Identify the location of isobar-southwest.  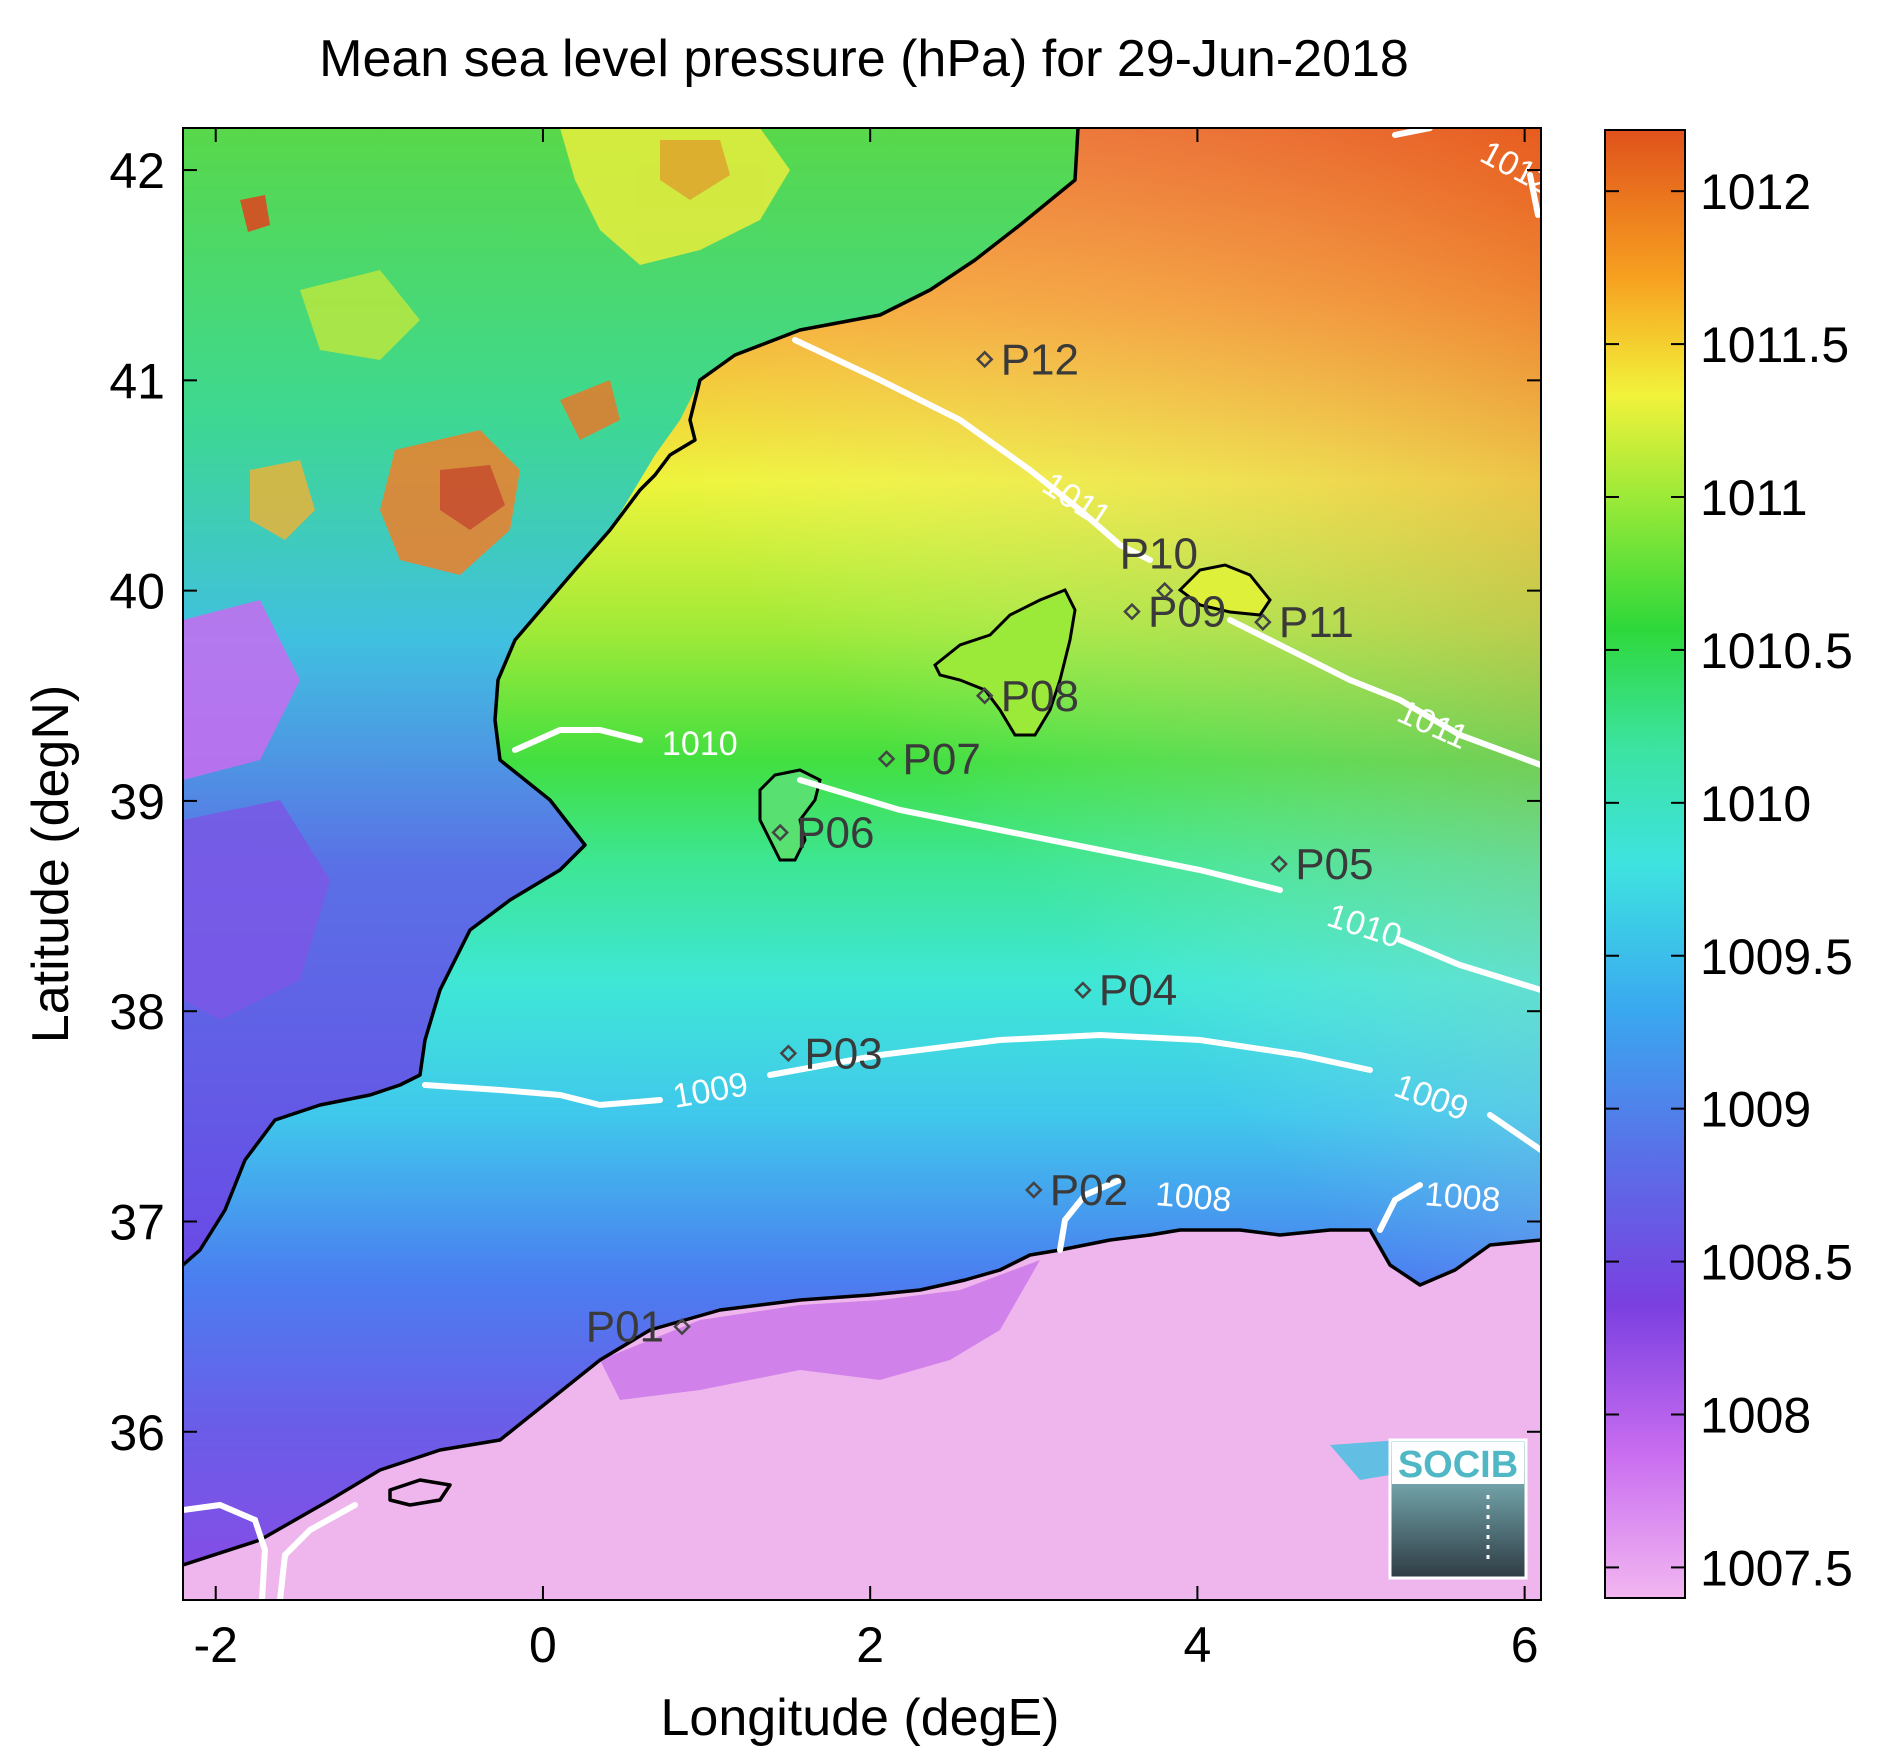
(226, 1550).